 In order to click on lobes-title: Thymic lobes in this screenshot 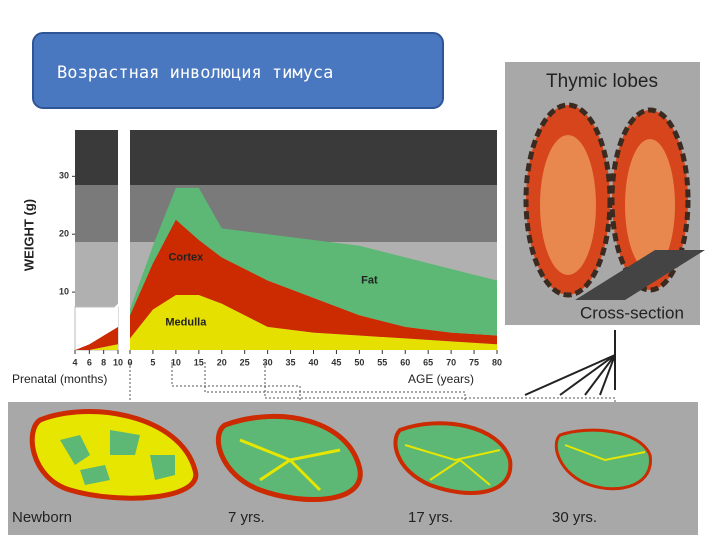, I will do `click(602, 81)`.